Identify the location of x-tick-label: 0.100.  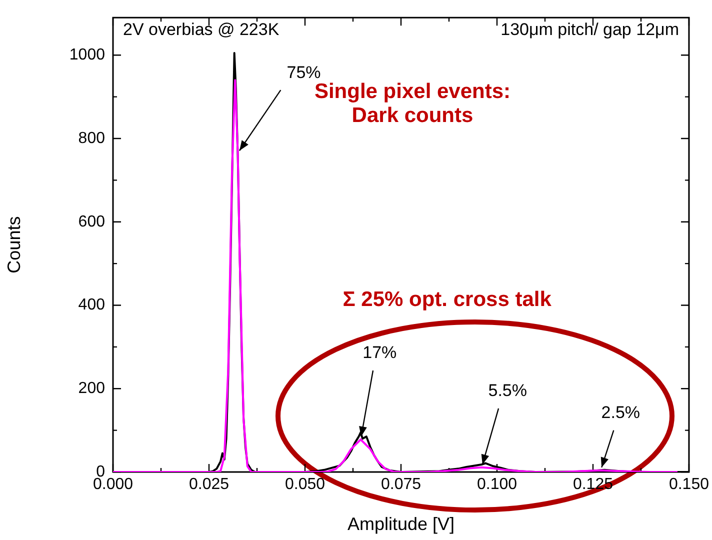
(497, 485).